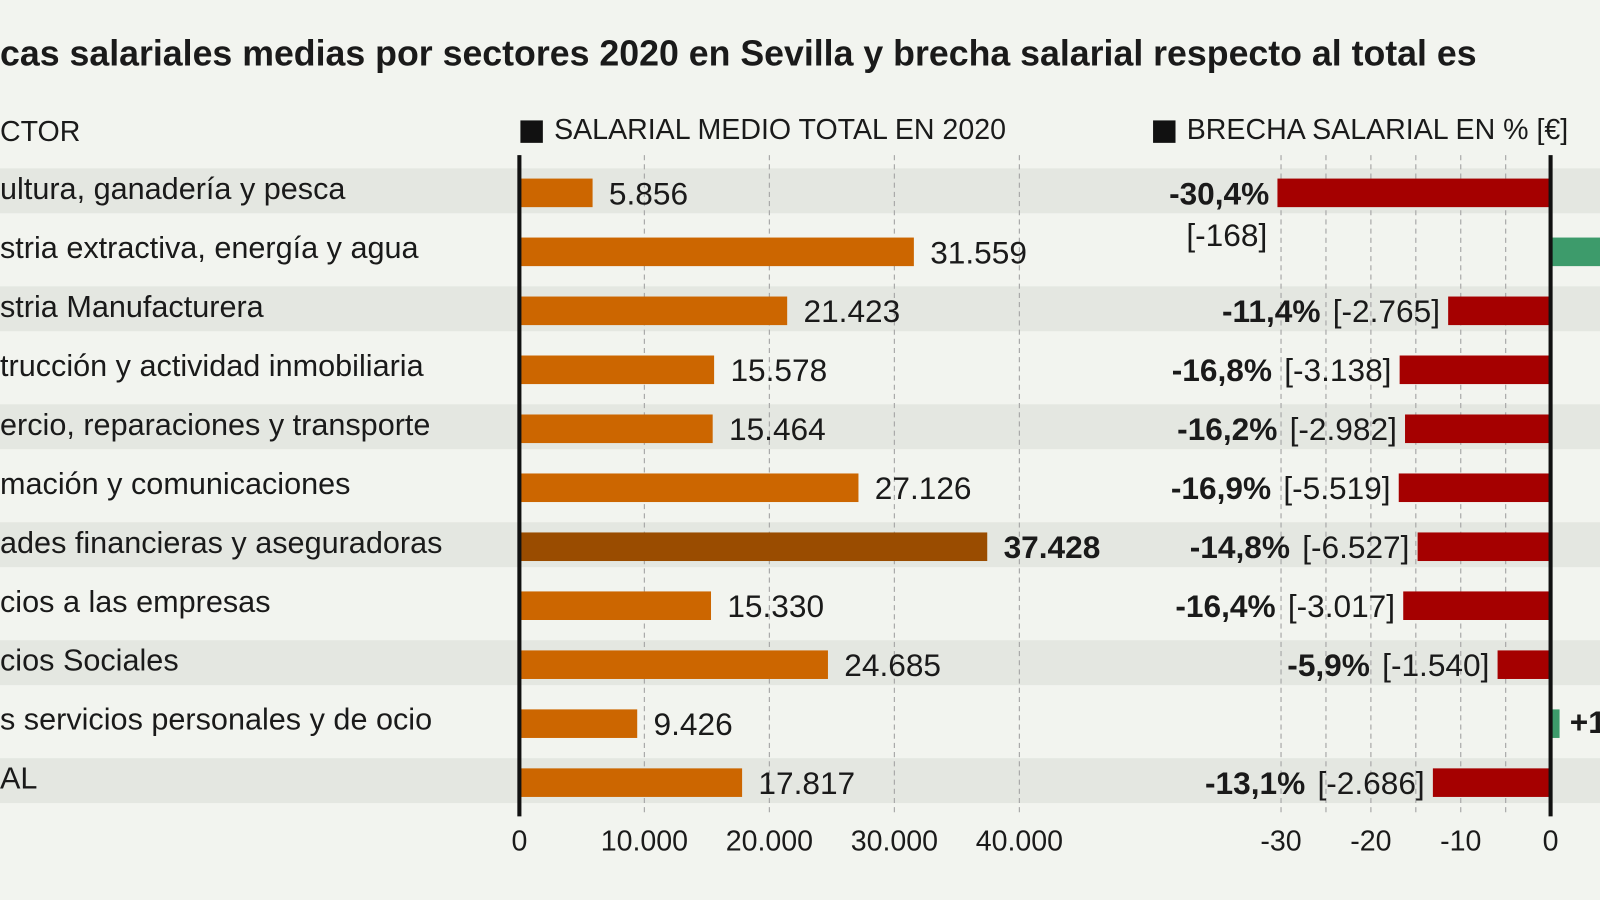 This screenshot has height=900, width=1600. What do you see at coordinates (135, 602) in the screenshot?
I see `category-label: cios a las empresas` at bounding box center [135, 602].